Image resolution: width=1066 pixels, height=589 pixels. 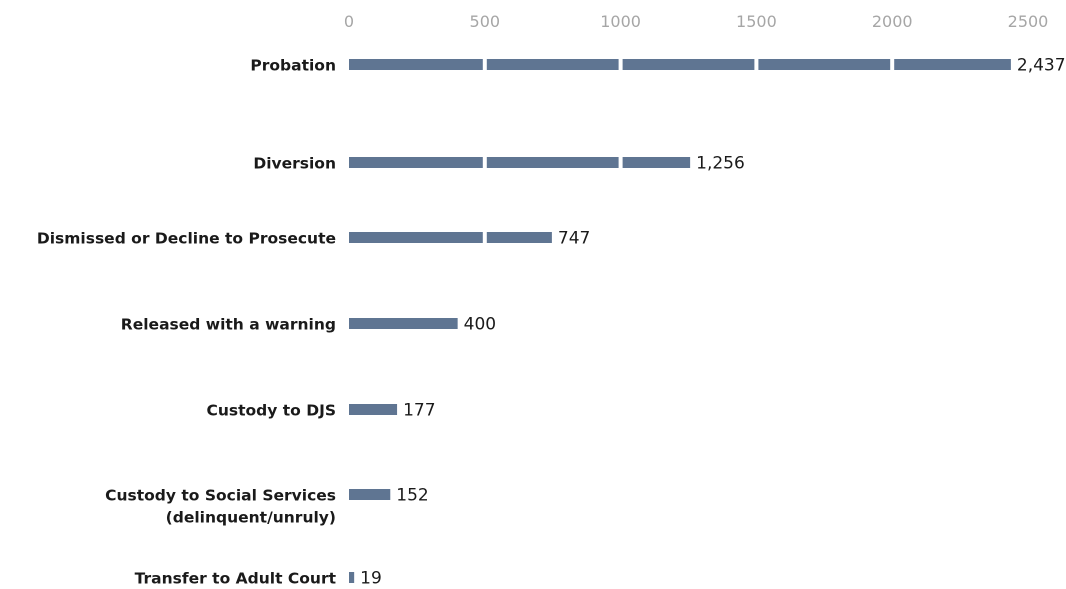 What do you see at coordinates (294, 164) in the screenshot?
I see `category-label: Diversion` at bounding box center [294, 164].